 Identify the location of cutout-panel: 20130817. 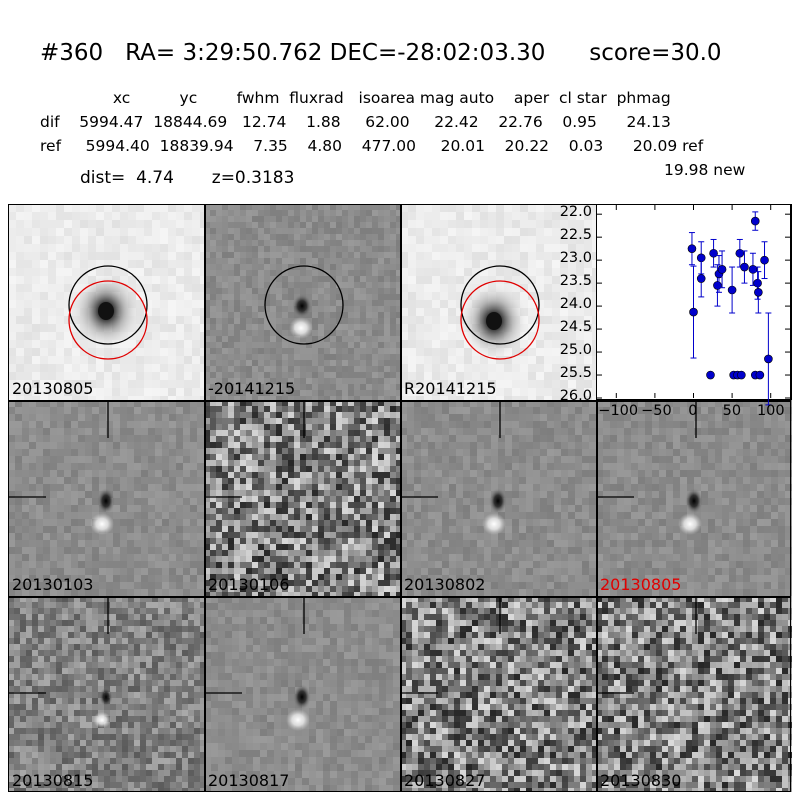
(302, 694).